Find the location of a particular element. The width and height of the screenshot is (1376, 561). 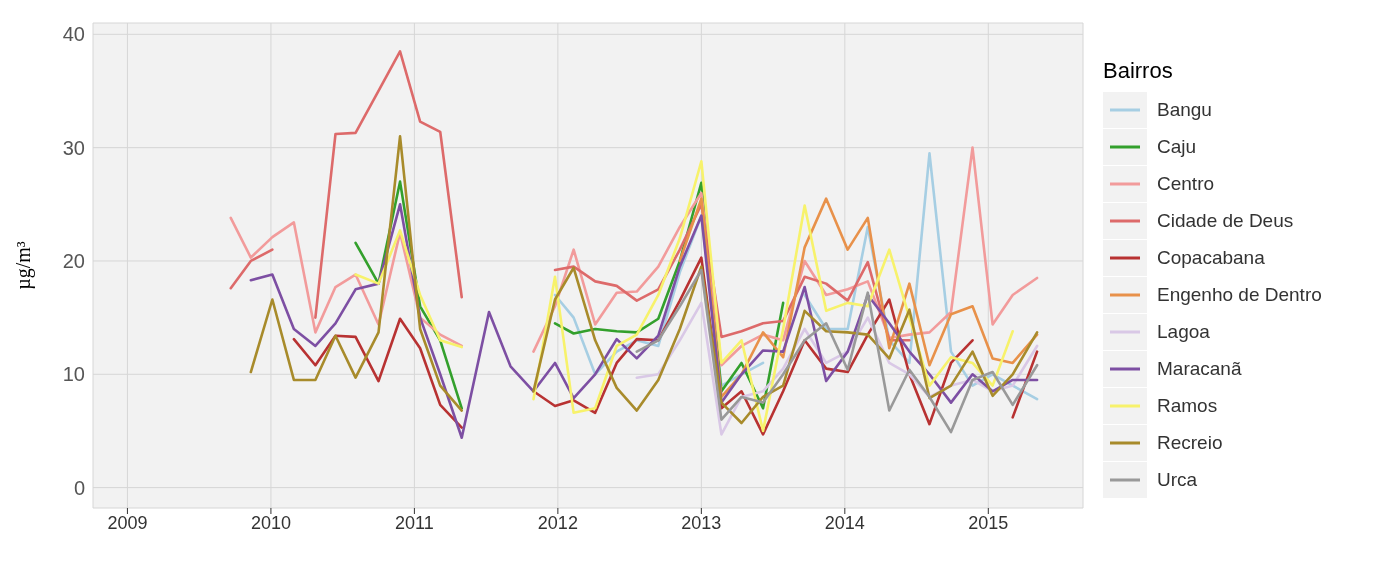

x-tick-label: 2010 is located at coordinates (270, 522).